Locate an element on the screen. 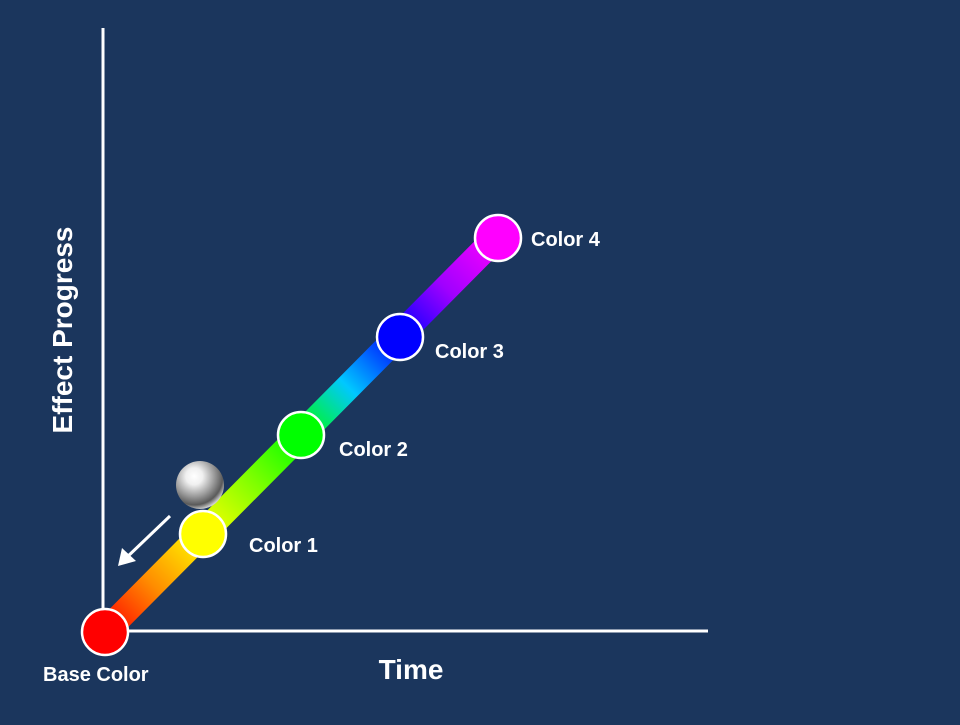  label-color-1: Color 1 is located at coordinates (283, 546).